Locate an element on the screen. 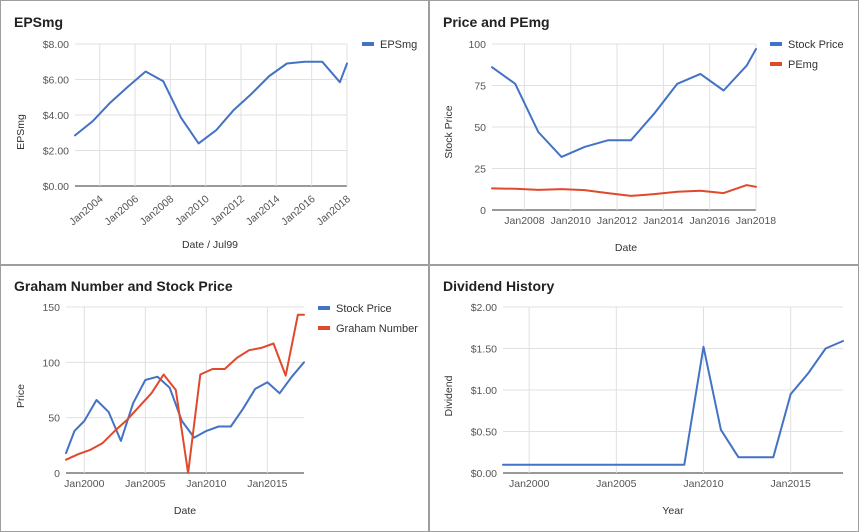 The height and width of the screenshot is (532, 859). series-line-line is located at coordinates (673, 403).